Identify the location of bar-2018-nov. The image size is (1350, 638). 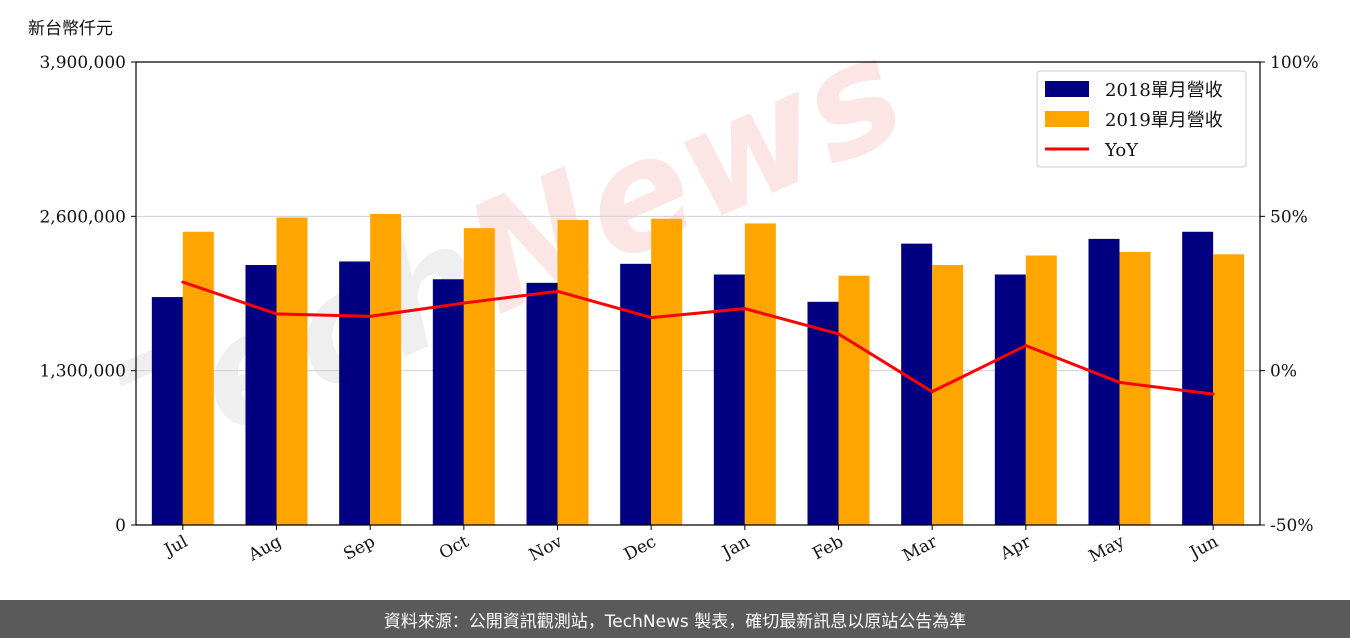
(542, 403).